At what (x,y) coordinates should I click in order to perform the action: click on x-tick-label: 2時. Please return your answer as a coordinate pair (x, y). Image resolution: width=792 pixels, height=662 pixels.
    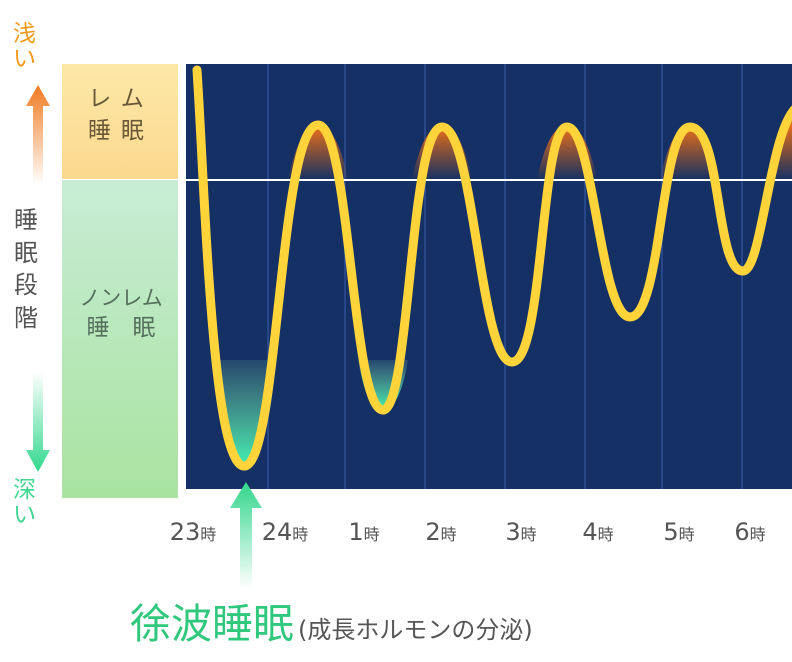
    Looking at the image, I should click on (440, 532).